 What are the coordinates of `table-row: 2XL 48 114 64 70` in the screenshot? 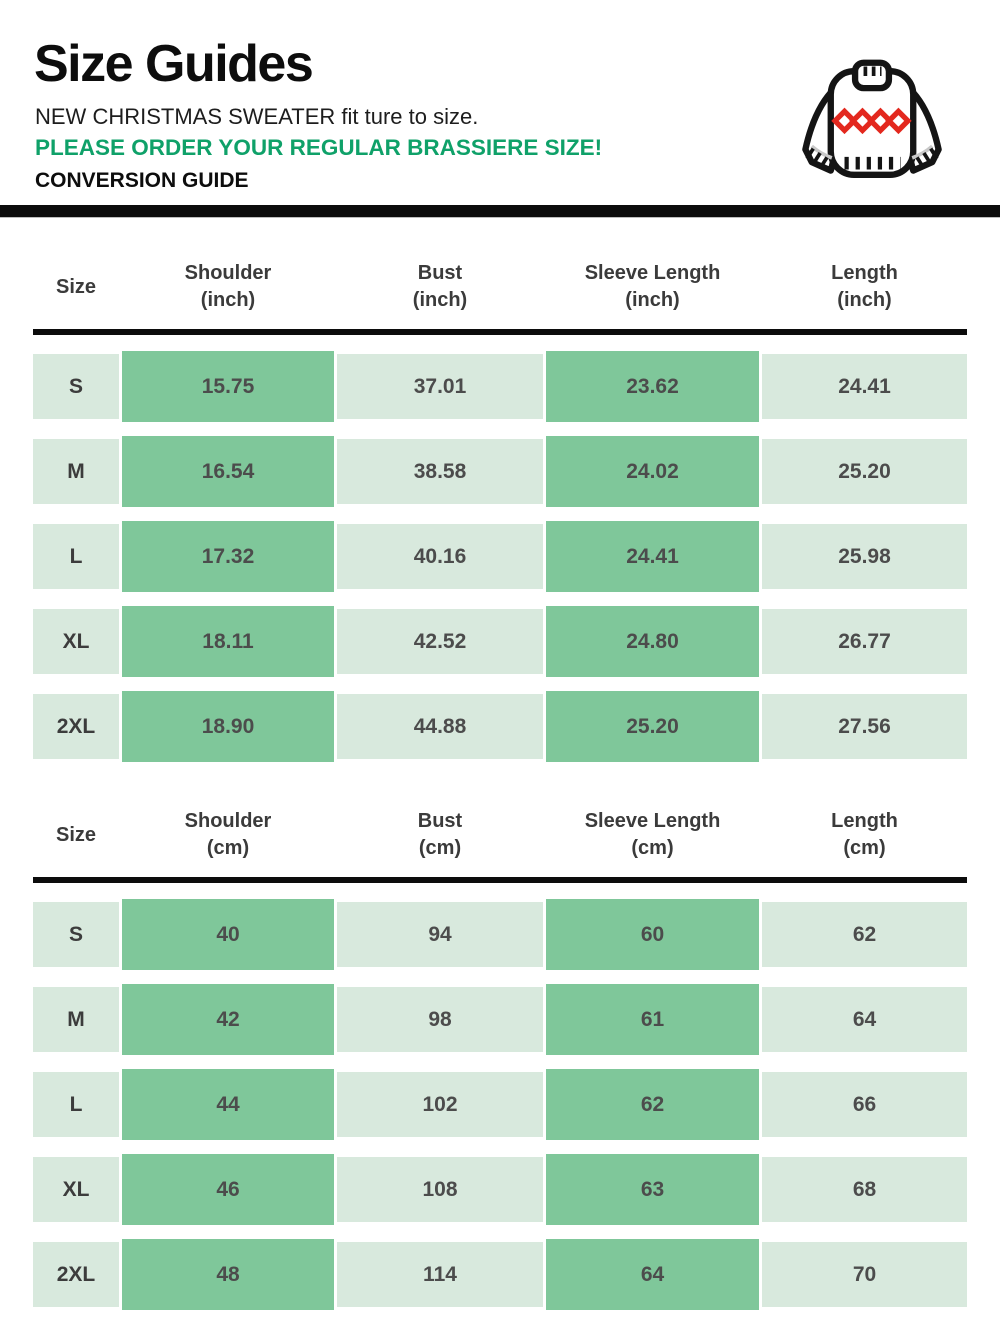 It's located at (500, 1274).